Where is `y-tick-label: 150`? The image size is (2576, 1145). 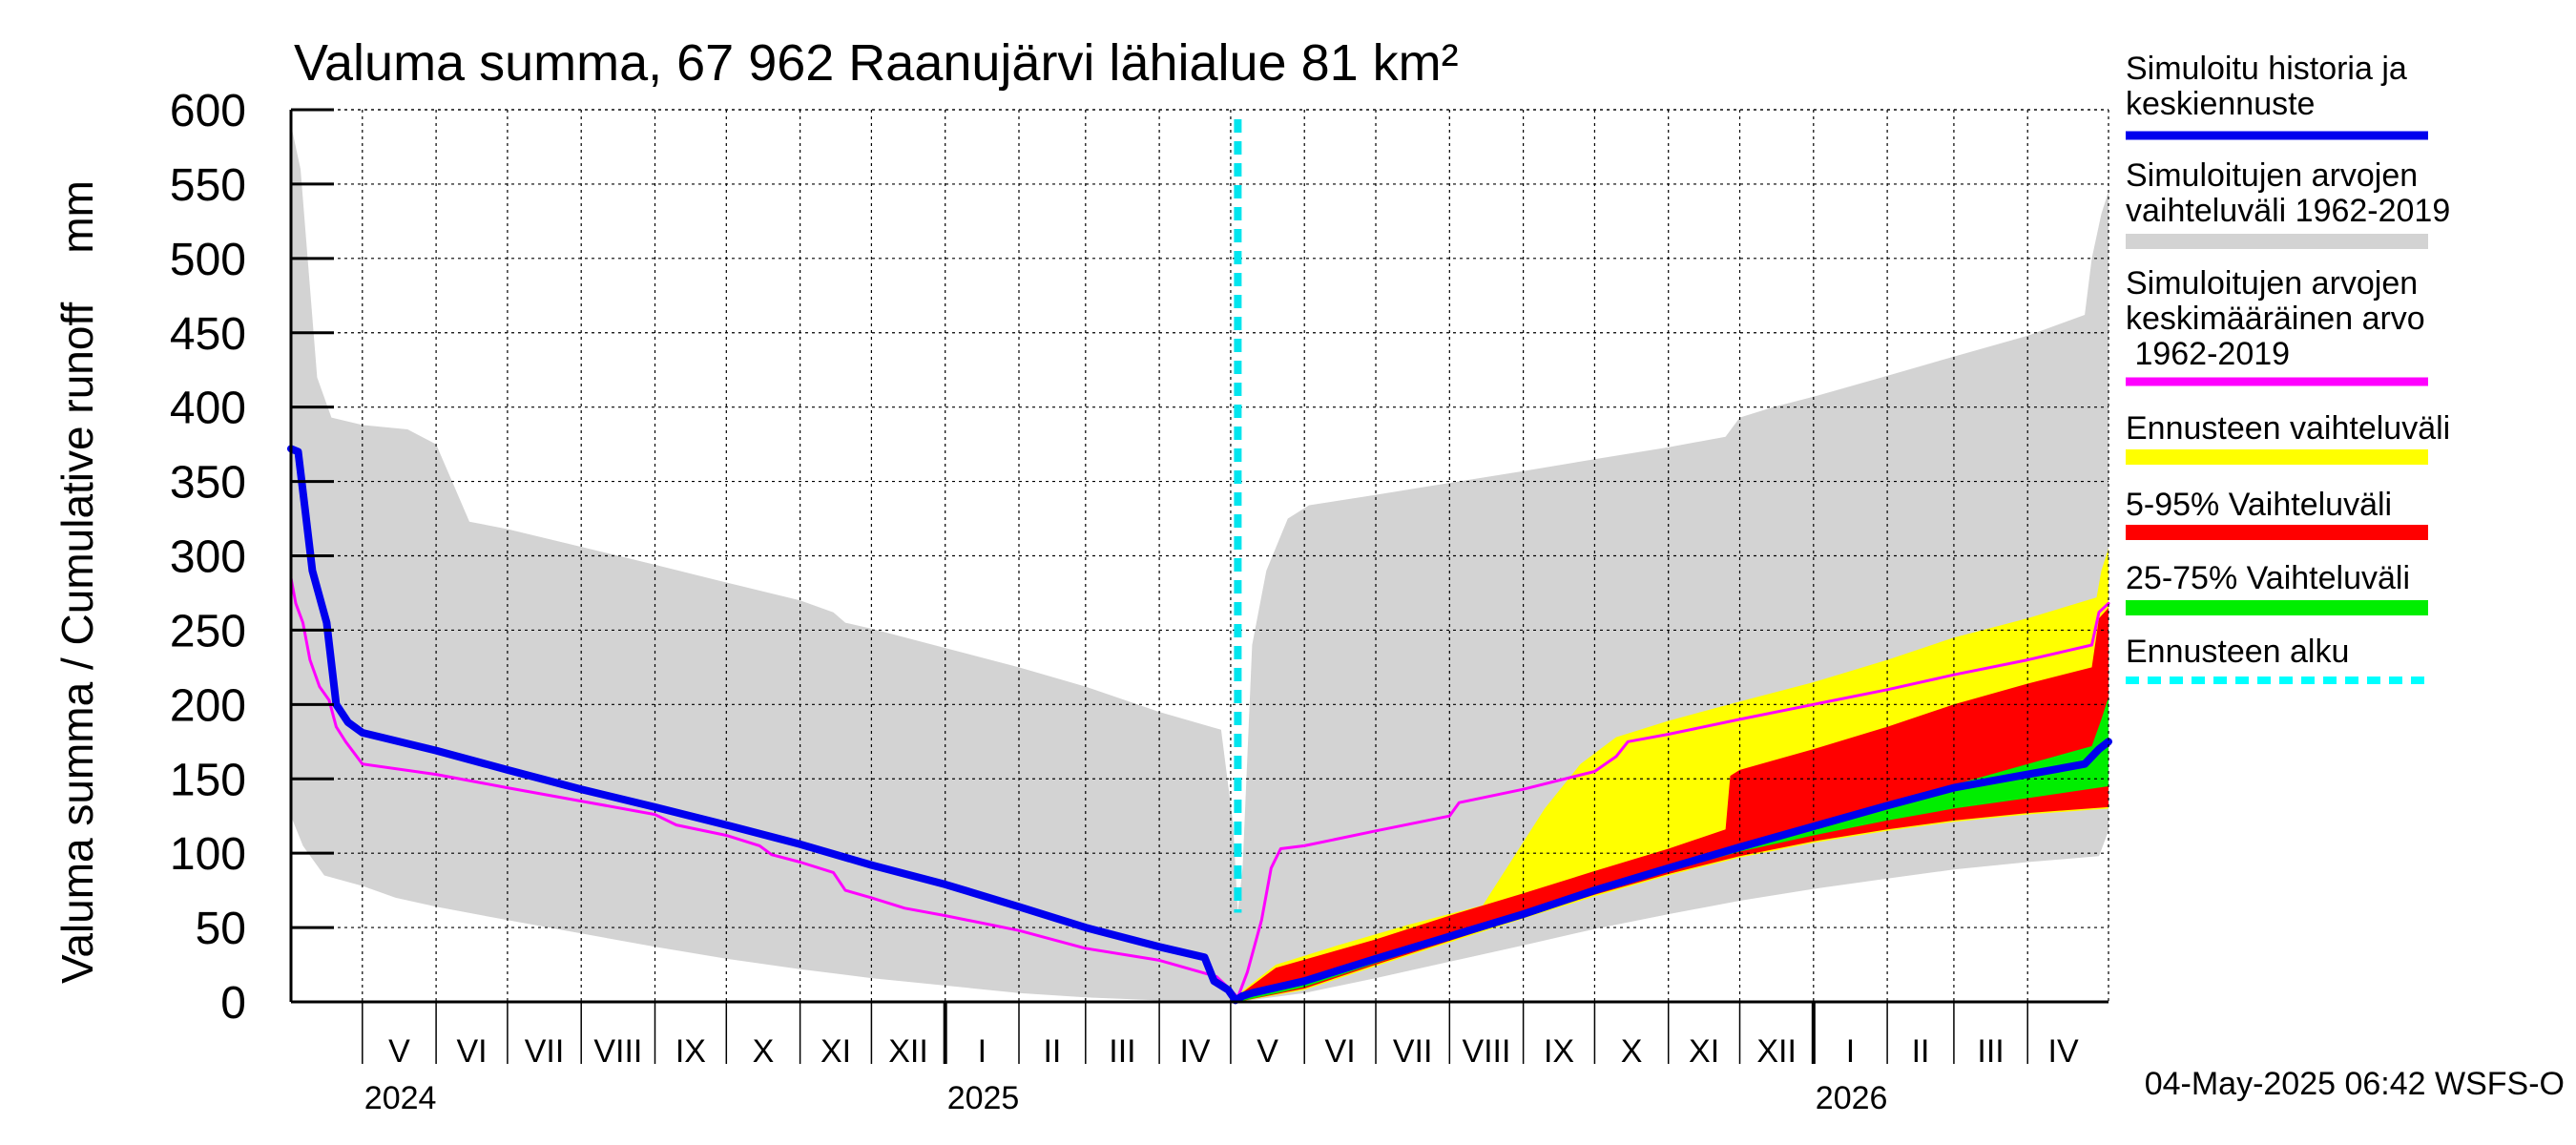 y-tick-label: 150 is located at coordinates (208, 780).